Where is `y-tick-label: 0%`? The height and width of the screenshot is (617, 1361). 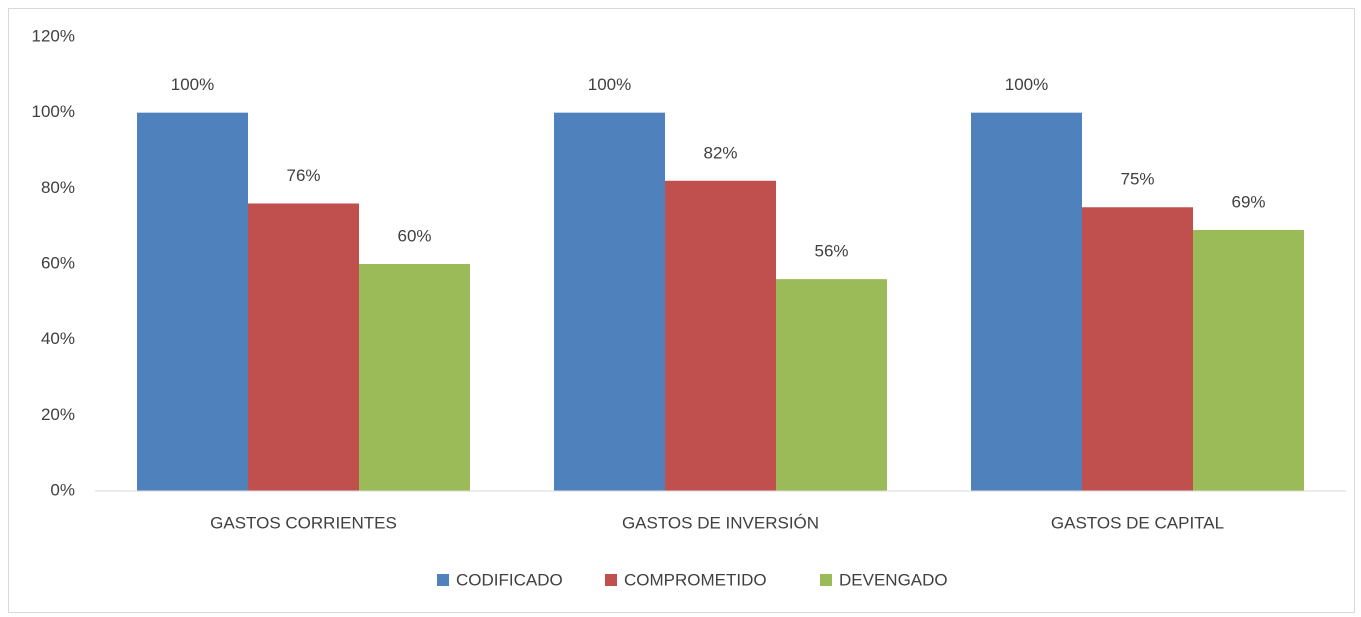 y-tick-label: 0% is located at coordinates (62, 489).